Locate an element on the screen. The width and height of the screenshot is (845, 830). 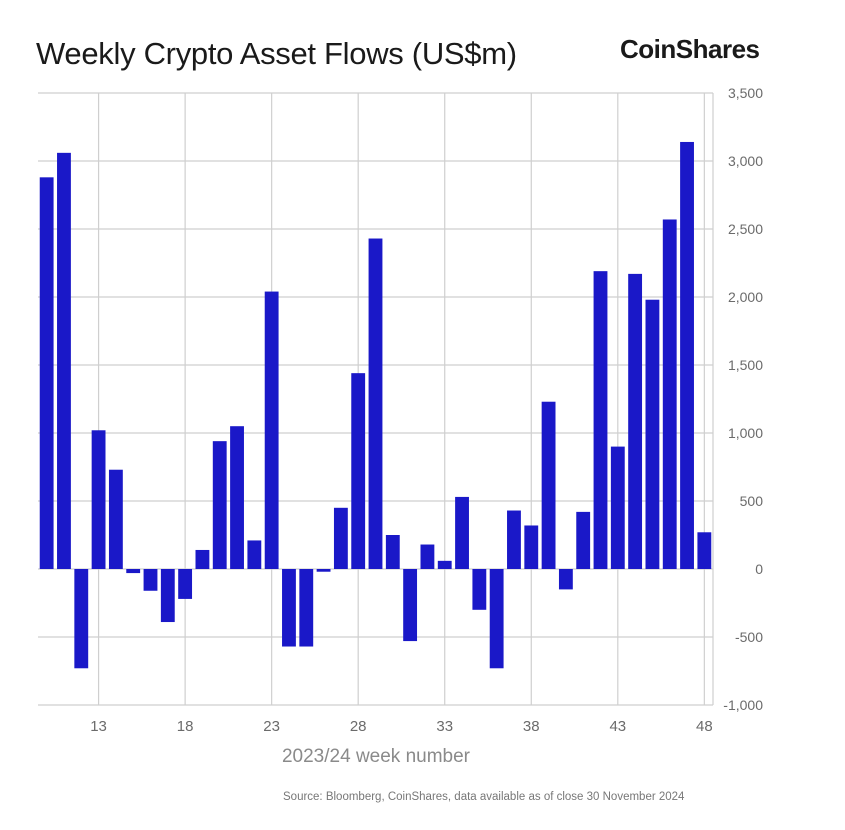
chart-title: Weekly Crypto Asset Flows (US$m) is located at coordinates (276, 53).